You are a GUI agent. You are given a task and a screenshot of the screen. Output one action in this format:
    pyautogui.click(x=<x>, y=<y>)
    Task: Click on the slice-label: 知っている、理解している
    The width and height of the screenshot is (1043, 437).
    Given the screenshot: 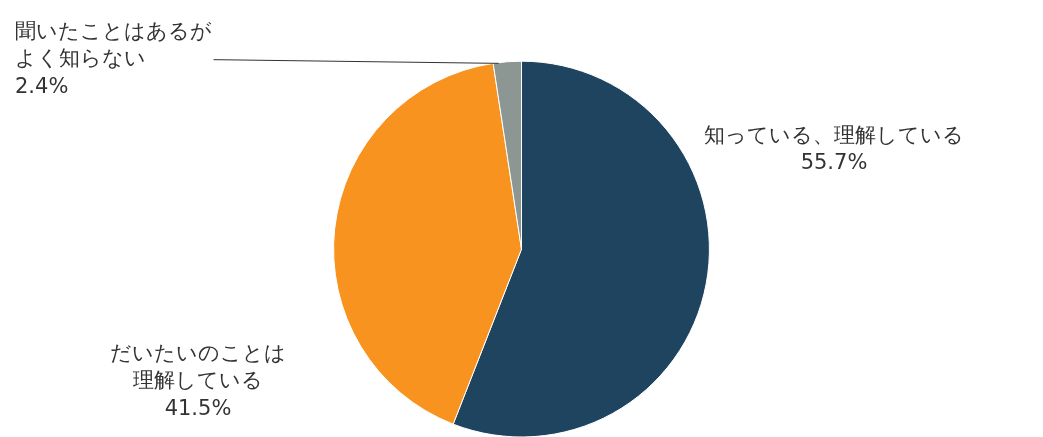 What is the action you would take?
    pyautogui.click(x=834, y=135)
    